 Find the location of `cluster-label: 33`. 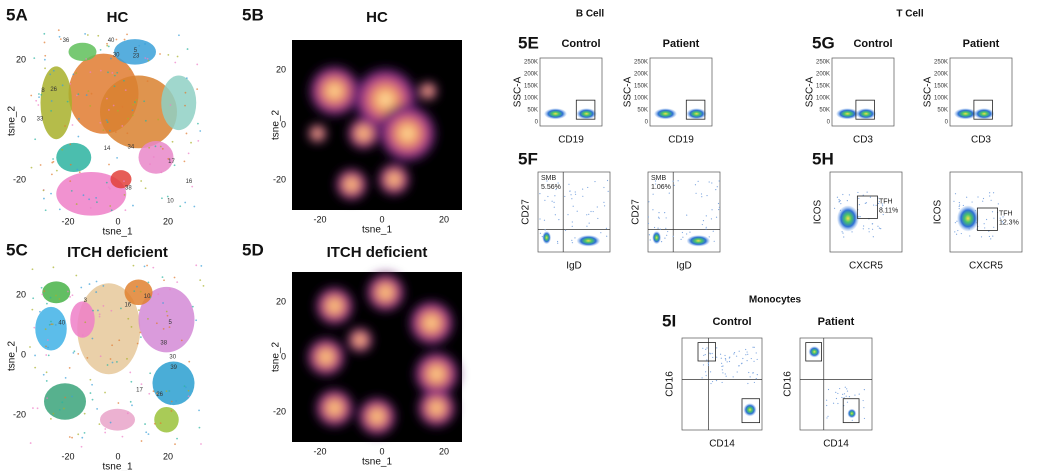

cluster-label: 33 is located at coordinates (40, 120).